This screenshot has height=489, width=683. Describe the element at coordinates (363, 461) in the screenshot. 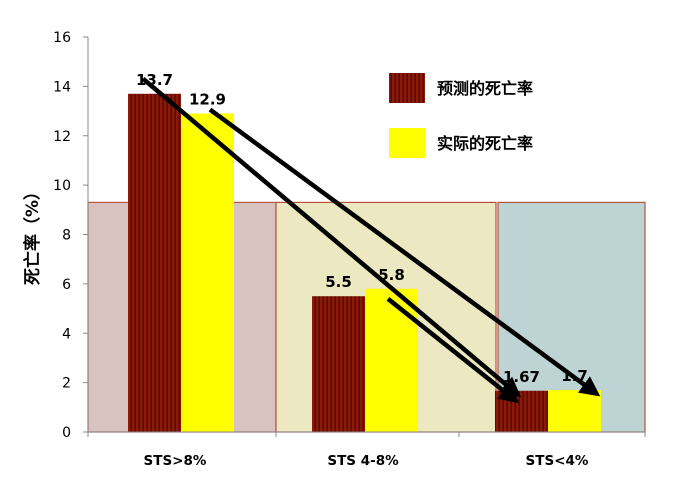

I see `x-category-label-2: STS 4-8%` at that location.